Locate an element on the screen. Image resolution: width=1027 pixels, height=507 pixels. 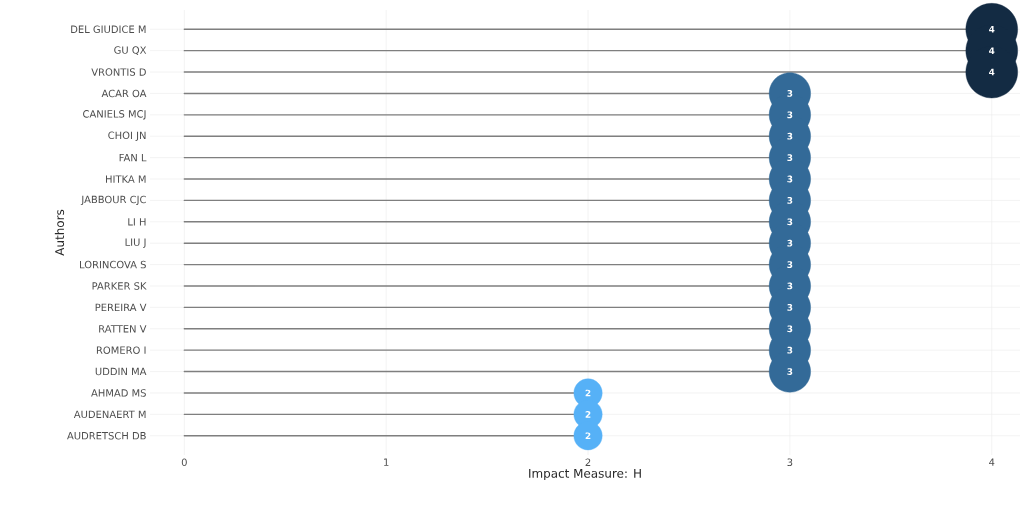
y-tick-label: LIU J is located at coordinates (135, 243).